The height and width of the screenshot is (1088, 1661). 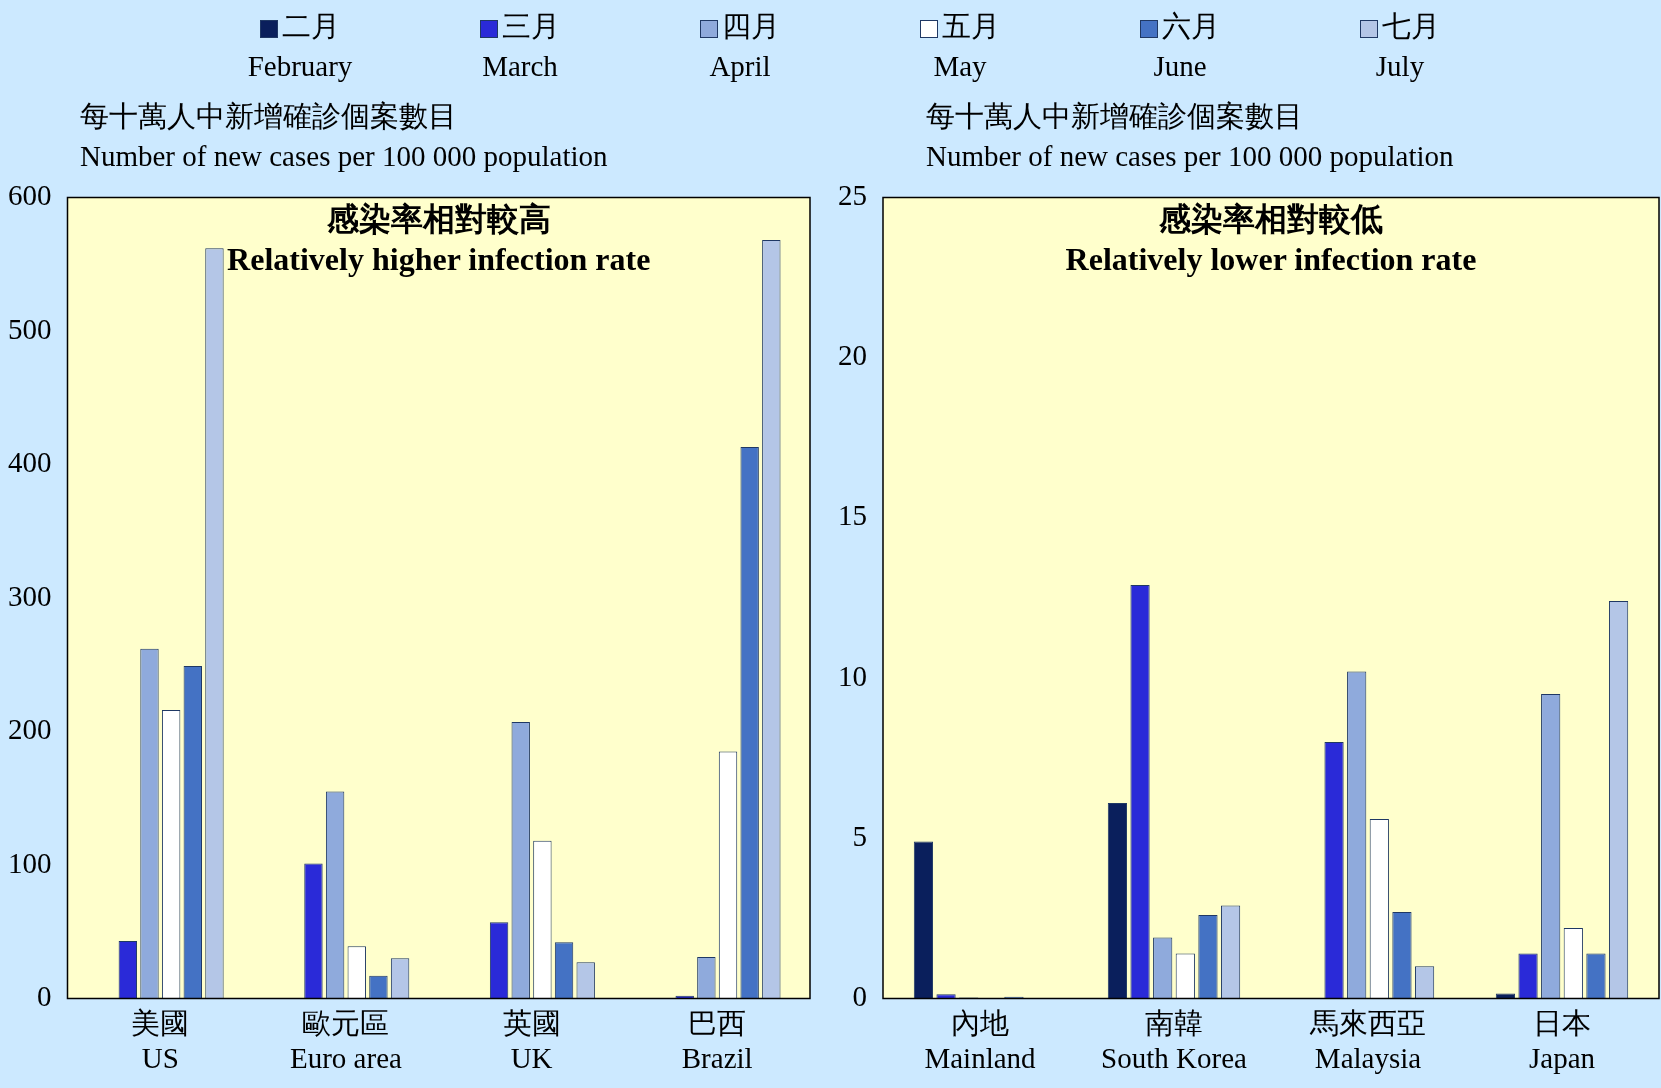 What do you see at coordinates (30, 595) in the screenshot?
I see `y-tick-label: 300` at bounding box center [30, 595].